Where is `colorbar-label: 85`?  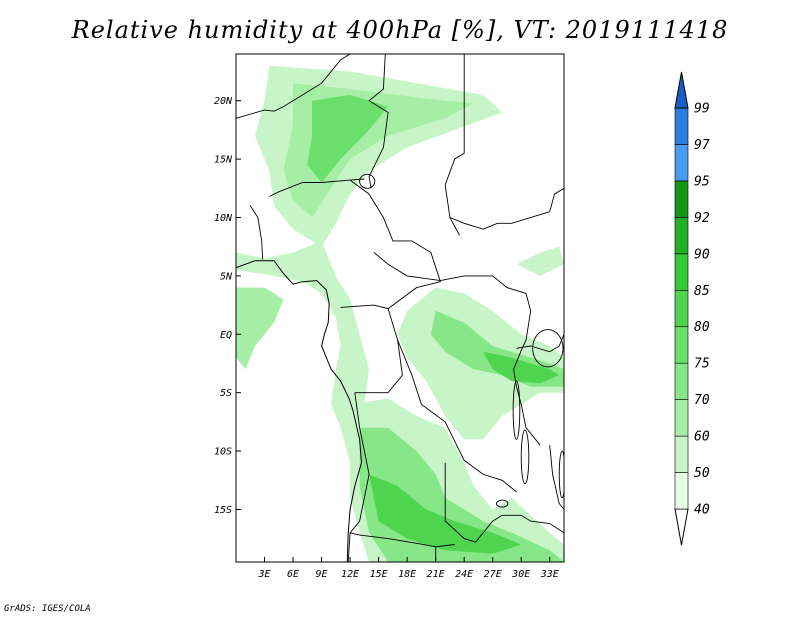
colorbar-label: 85 is located at coordinates (702, 291).